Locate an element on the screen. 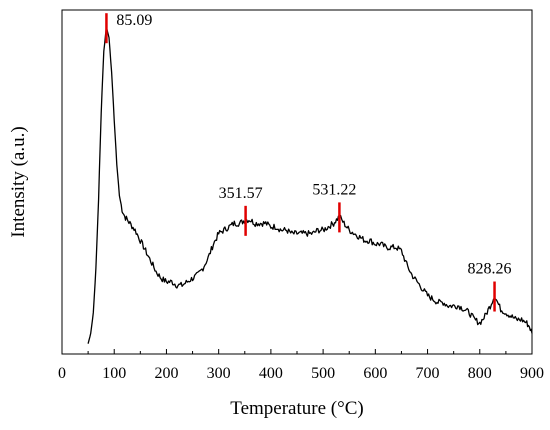 This screenshot has width=550, height=430. y-axis-title: Intensity (a.u.) is located at coordinates (18, 181).